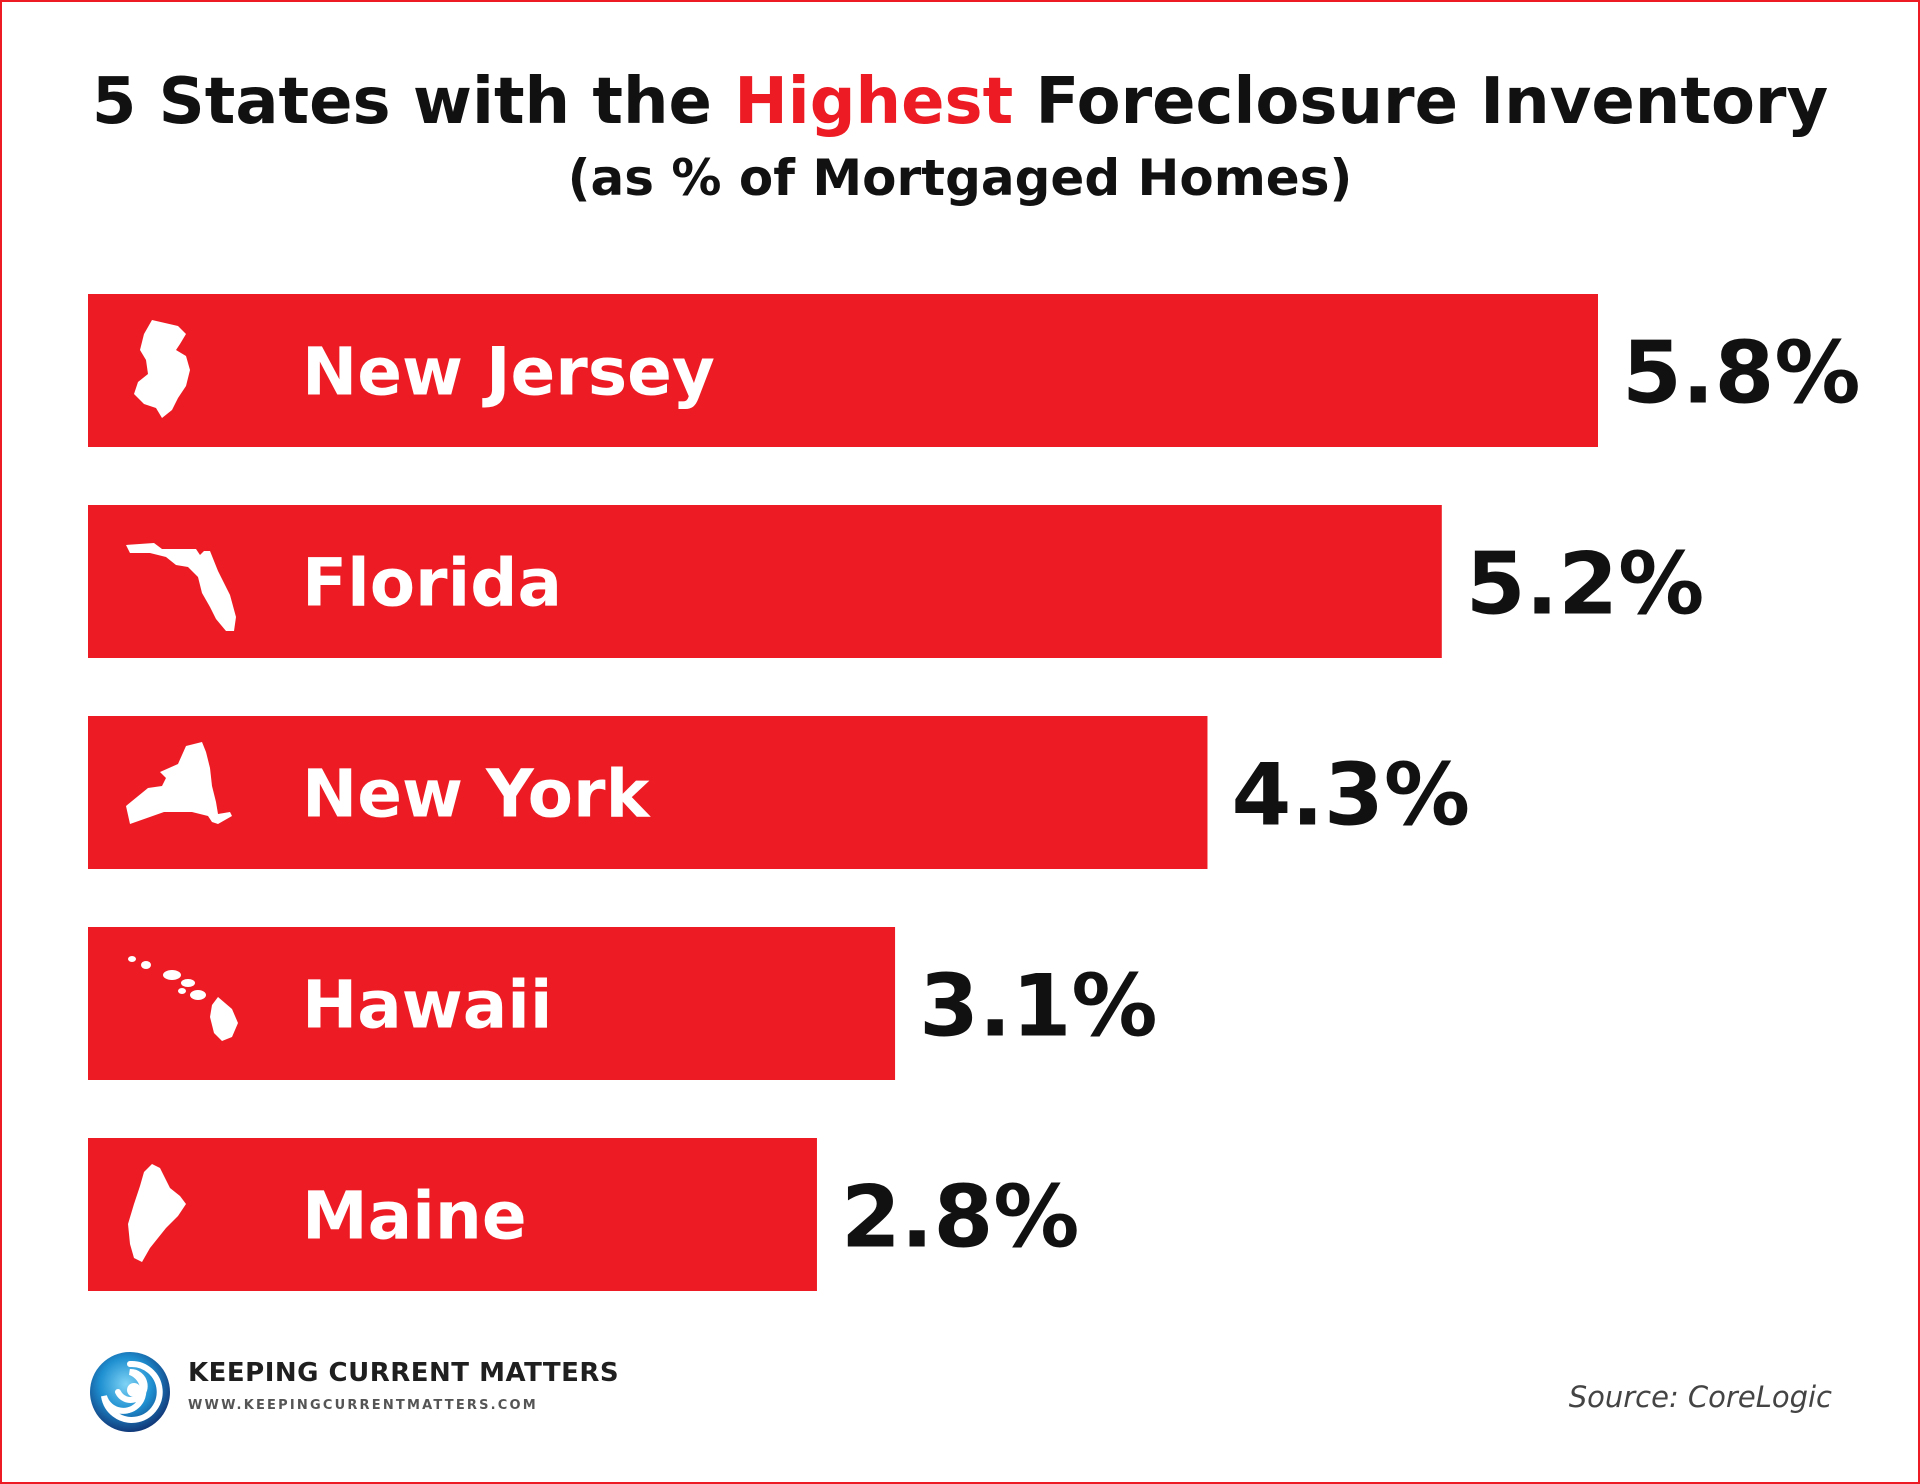 The height and width of the screenshot is (1484, 1920). I want to click on title-prefix: 5 States with the, so click(413, 102).